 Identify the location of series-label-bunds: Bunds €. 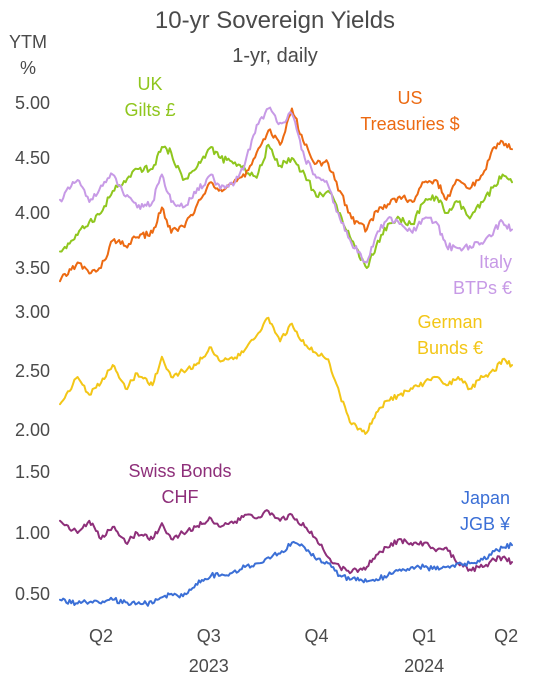
(450, 348).